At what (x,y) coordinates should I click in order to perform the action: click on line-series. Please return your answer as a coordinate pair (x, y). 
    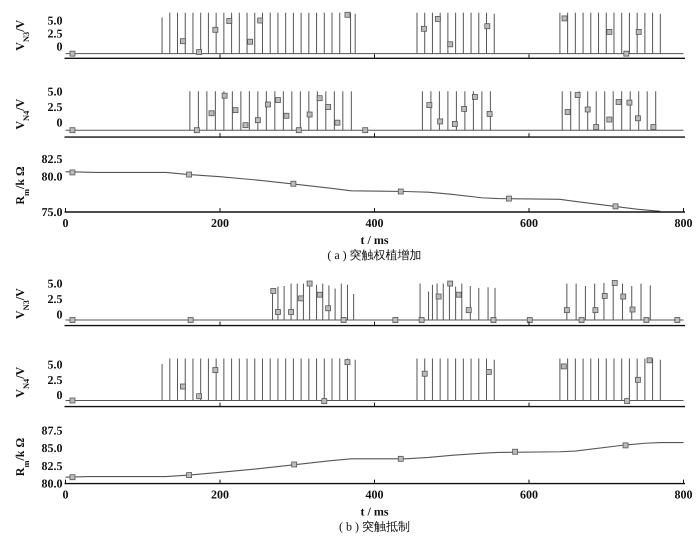
    Looking at the image, I should click on (362, 191).